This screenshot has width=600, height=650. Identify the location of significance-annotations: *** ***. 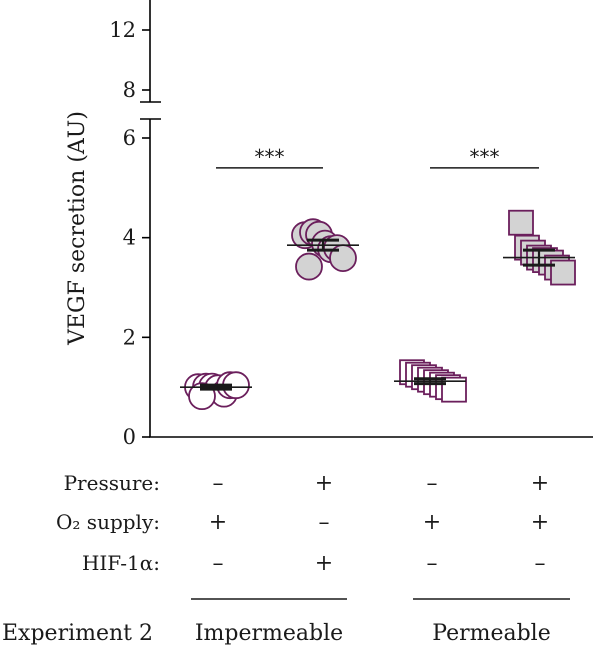
(377, 157).